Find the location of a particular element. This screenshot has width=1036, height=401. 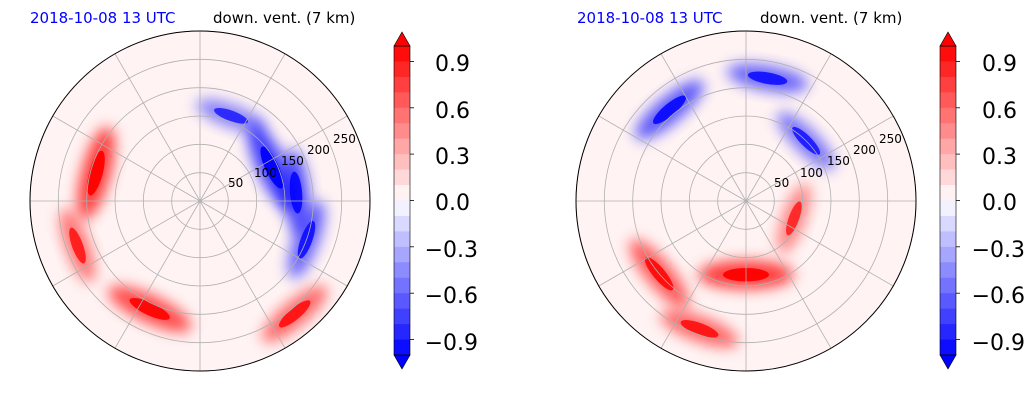

colorbar-tick-left: 0.0 is located at coordinates (452, 203).